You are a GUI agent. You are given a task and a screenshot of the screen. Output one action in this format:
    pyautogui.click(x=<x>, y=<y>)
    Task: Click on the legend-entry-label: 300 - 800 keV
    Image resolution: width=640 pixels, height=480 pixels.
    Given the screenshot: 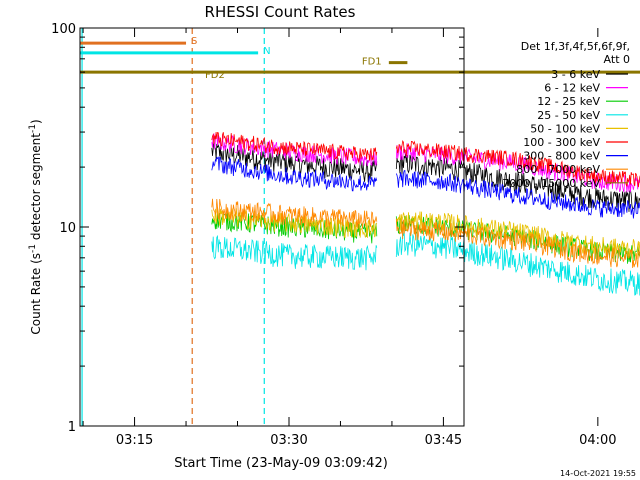 What is the action you would take?
    pyautogui.click(x=561, y=156)
    